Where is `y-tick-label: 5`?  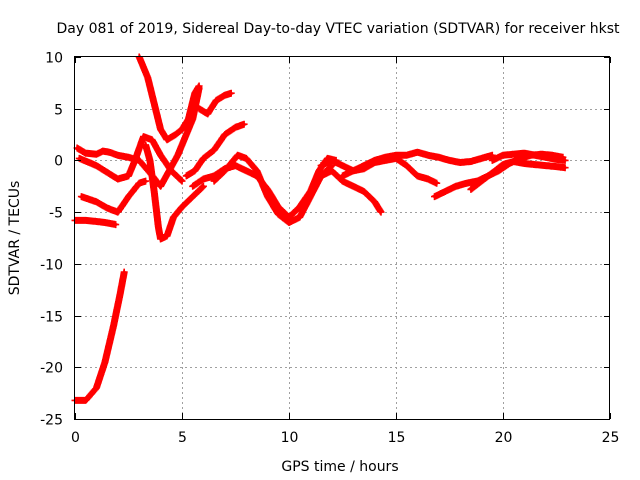 y-tick-label: 5 is located at coordinates (58, 111).